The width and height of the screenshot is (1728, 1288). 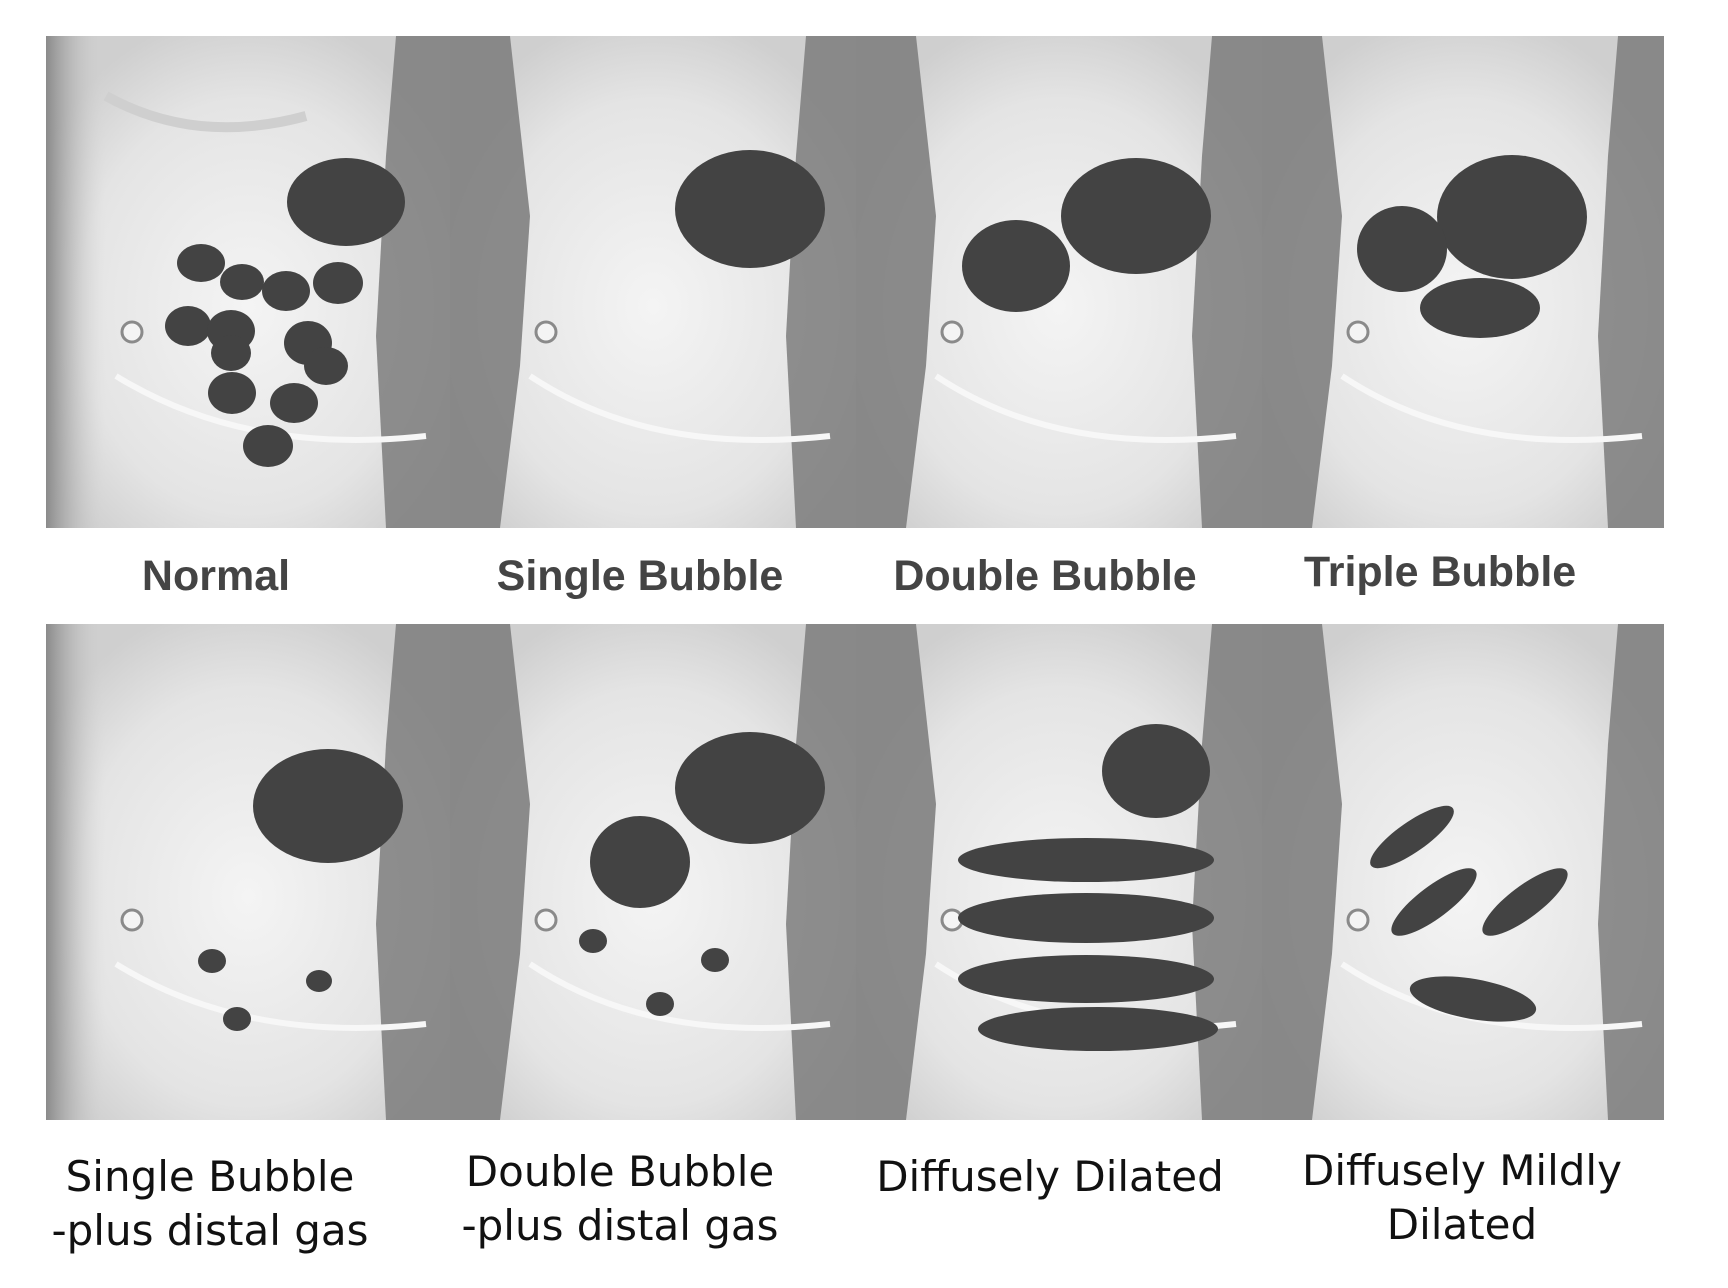 What do you see at coordinates (216, 576) in the screenshot?
I see `label-normal: Normal` at bounding box center [216, 576].